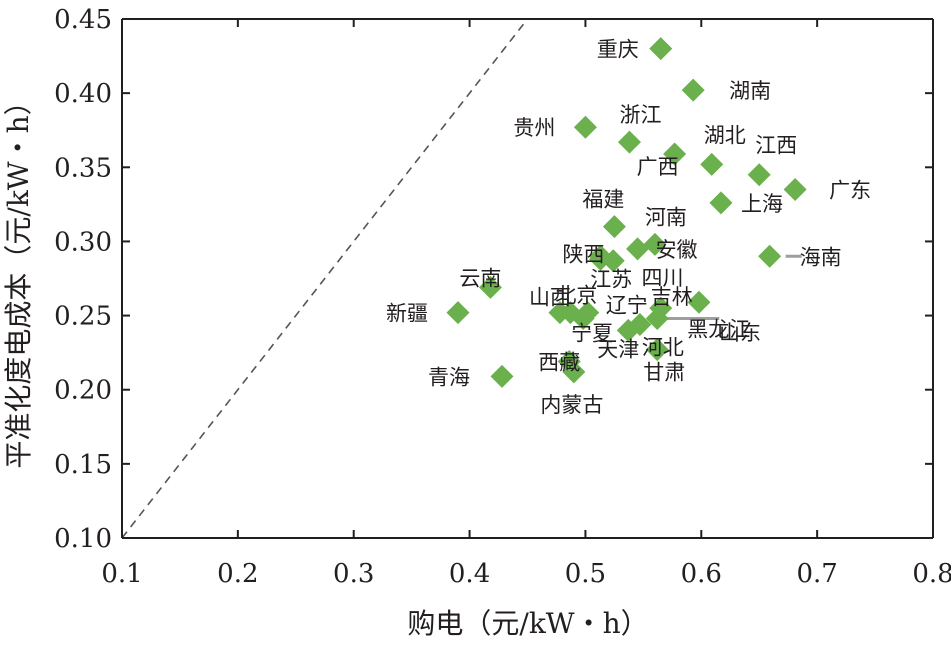 The height and width of the screenshot is (646, 951). What do you see at coordinates (83, 391) in the screenshot?
I see `y-tick-label: 0.20` at bounding box center [83, 391].